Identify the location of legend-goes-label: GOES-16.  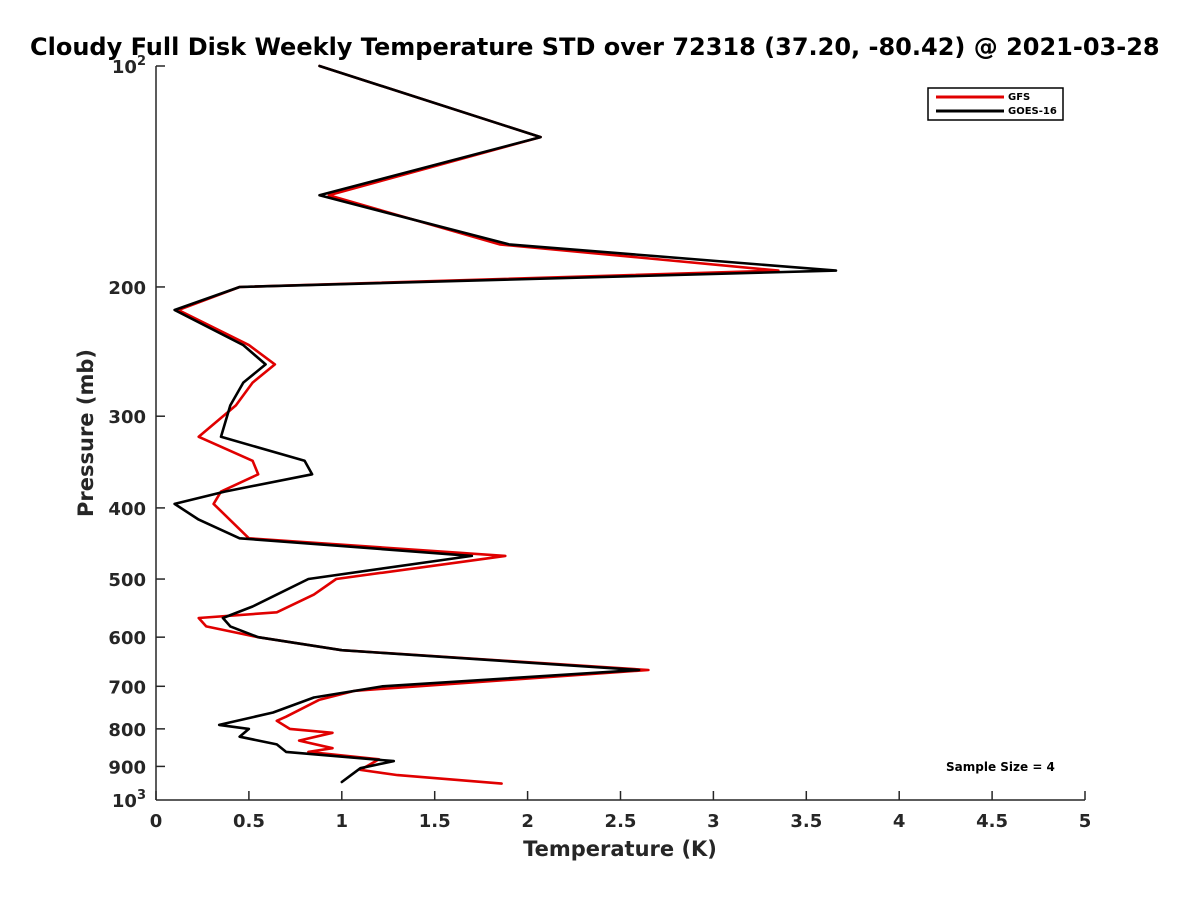
(1032, 111).